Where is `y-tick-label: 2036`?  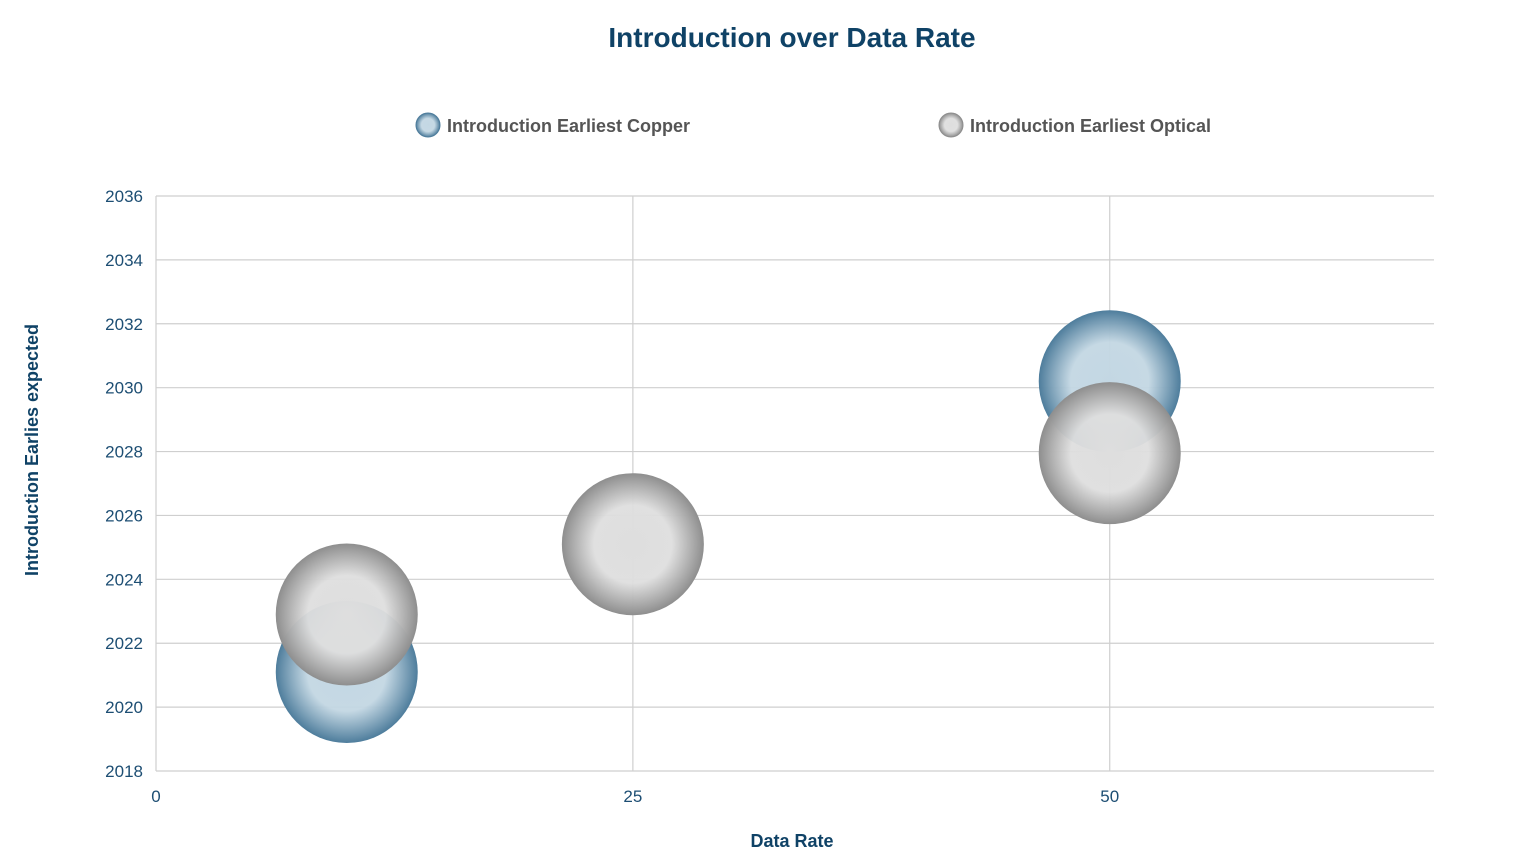 y-tick-label: 2036 is located at coordinates (124, 196).